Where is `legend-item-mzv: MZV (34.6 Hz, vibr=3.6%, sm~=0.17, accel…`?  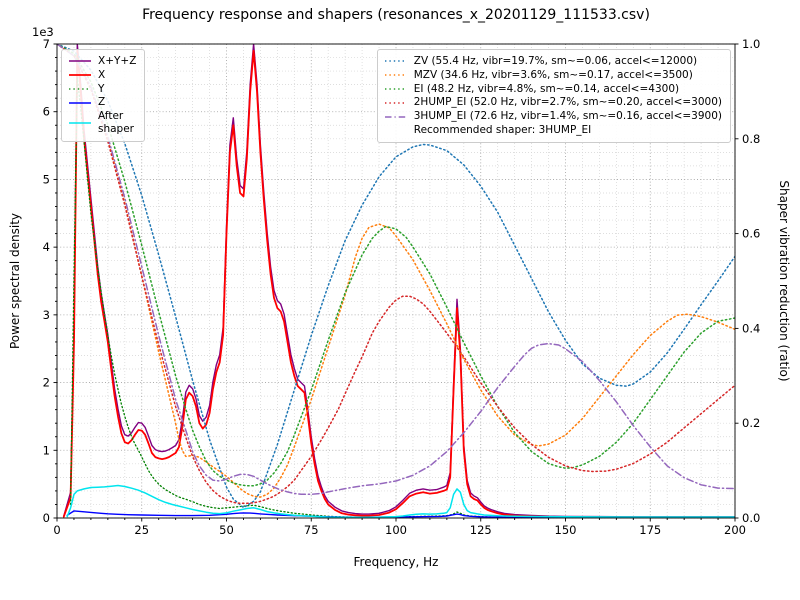
legend-item-mzv: MZV (34.6 Hz, vibr=3.6%, sm~=0.17, accel… is located at coordinates (553, 75).